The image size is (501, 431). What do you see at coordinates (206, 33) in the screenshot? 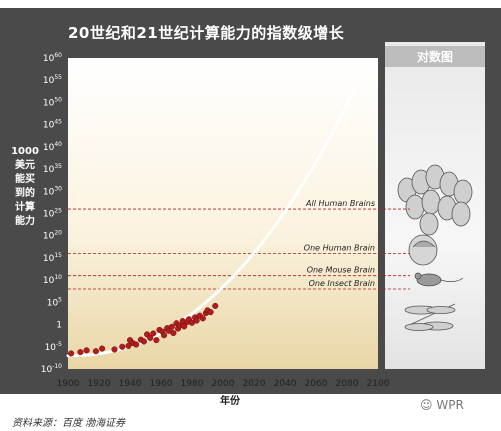
I see `chart-title: 20世纪和21世纪计算能力的指数级增长` at bounding box center [206, 33].